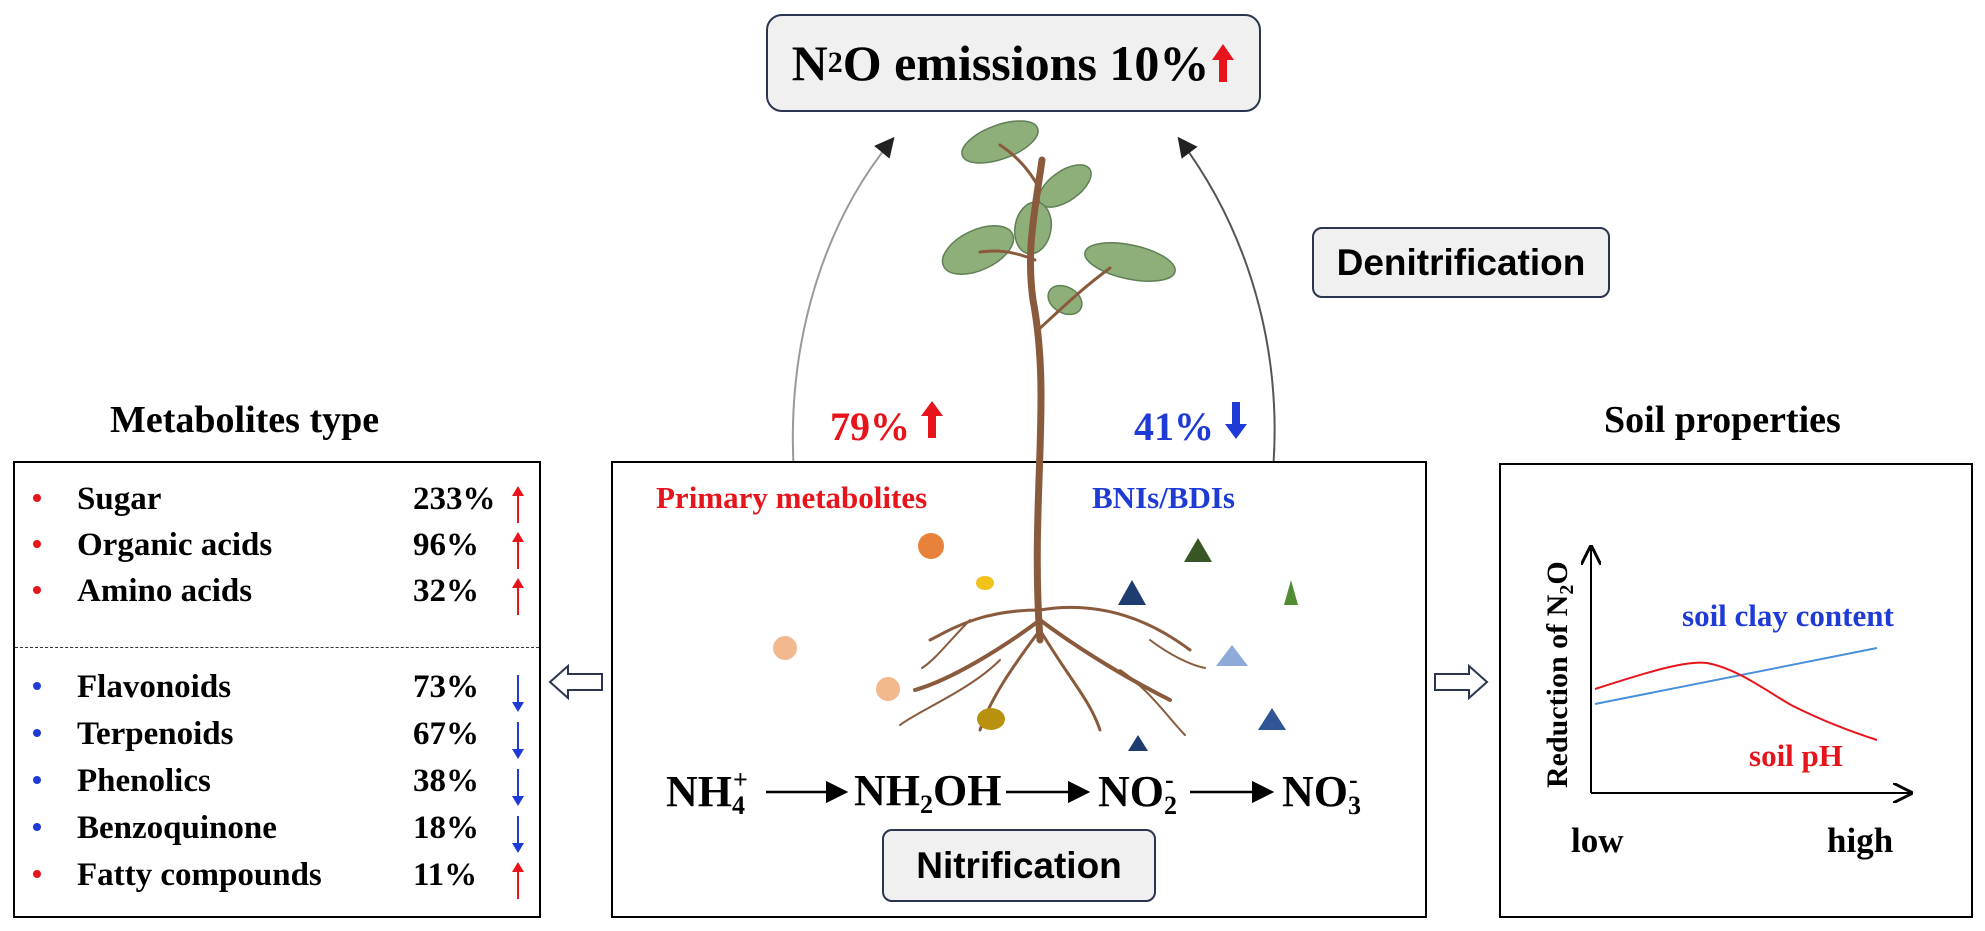  Describe the element at coordinates (285, 596) in the screenshot. I see `metabolite-row: Amino acids 32%` at that location.